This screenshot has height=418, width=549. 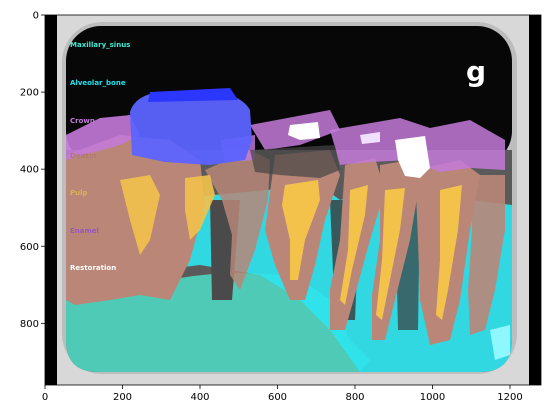 What do you see at coordinates (45, 397) in the screenshot?
I see `x-tick-label: 0` at bounding box center [45, 397].